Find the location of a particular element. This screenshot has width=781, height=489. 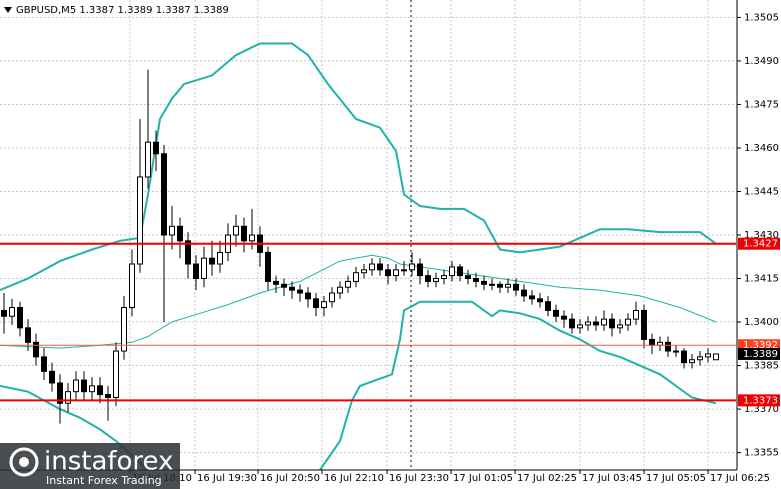

y-tick-label: 1.3370 is located at coordinates (761, 409).